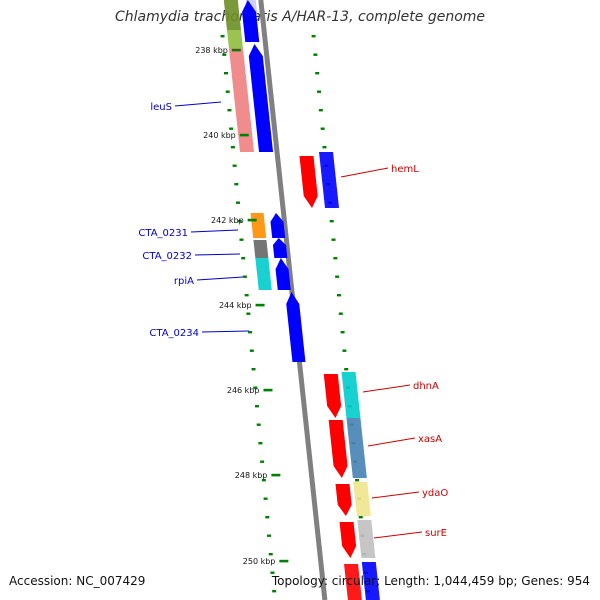 Image resolution: width=600 pixels, height=600 pixels. Describe the element at coordinates (366, 539) in the screenshot. I see `feature-band-surE` at that location.